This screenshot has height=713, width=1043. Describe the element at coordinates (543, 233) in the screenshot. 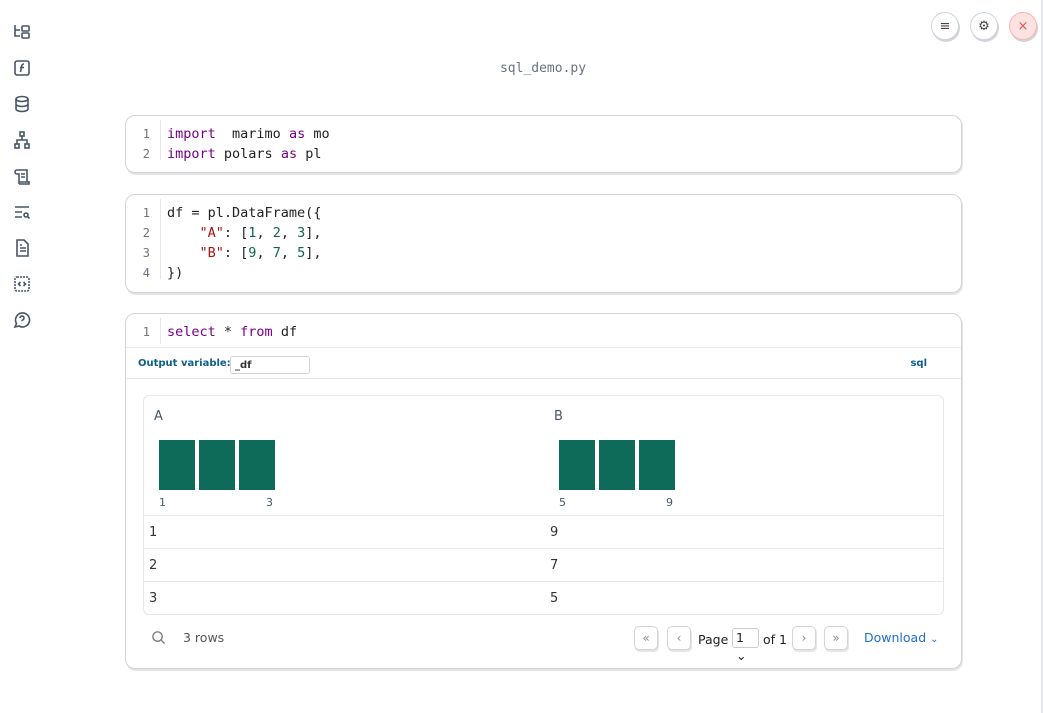

I see `code-line: 2 "A": [1, 2, 3],` at that location.